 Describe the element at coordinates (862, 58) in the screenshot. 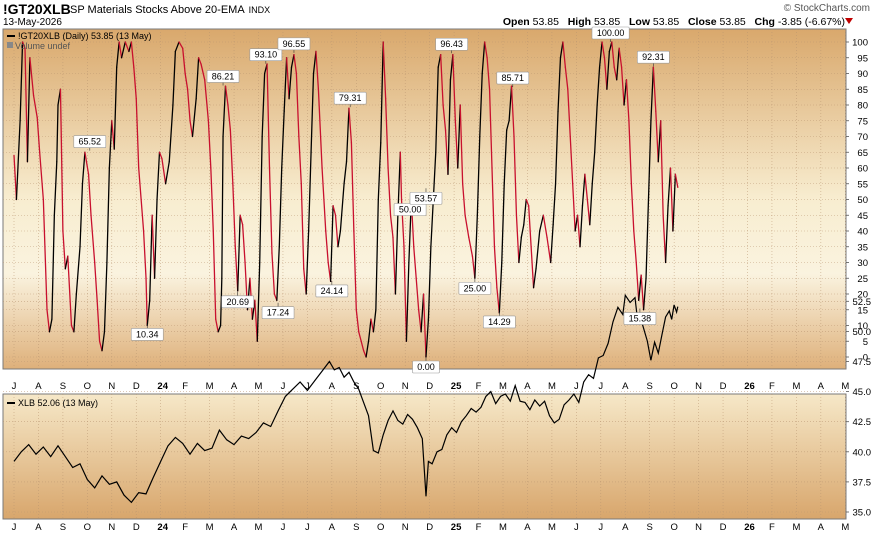

I see `y-tick-label: 95` at that location.